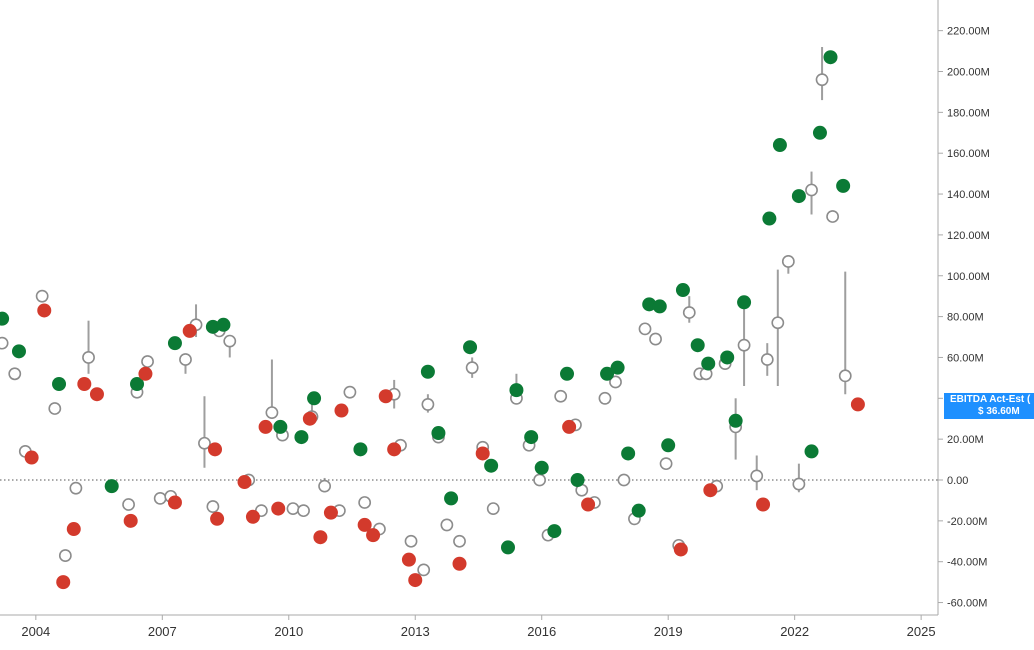 Image resolution: width=1034 pixels, height=650 pixels. Describe the element at coordinates (968, 32) in the screenshot. I see `y-tick-label: 220.00M` at that location.